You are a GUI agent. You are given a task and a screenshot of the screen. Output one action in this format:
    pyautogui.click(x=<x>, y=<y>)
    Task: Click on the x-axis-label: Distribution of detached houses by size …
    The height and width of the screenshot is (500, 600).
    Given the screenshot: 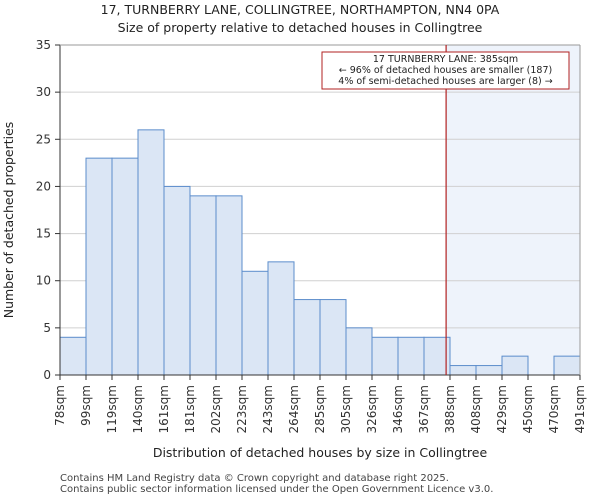 What is the action you would take?
    pyautogui.click(x=320, y=452)
    